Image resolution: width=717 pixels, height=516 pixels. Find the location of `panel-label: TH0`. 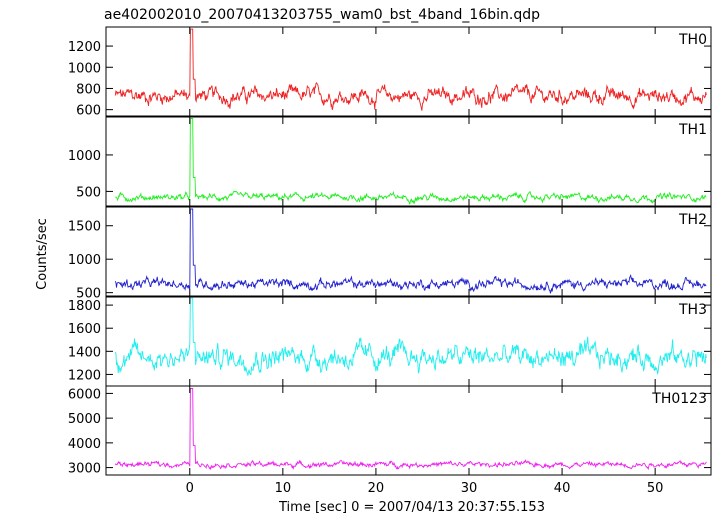

panel-label: TH0 is located at coordinates (692, 40).